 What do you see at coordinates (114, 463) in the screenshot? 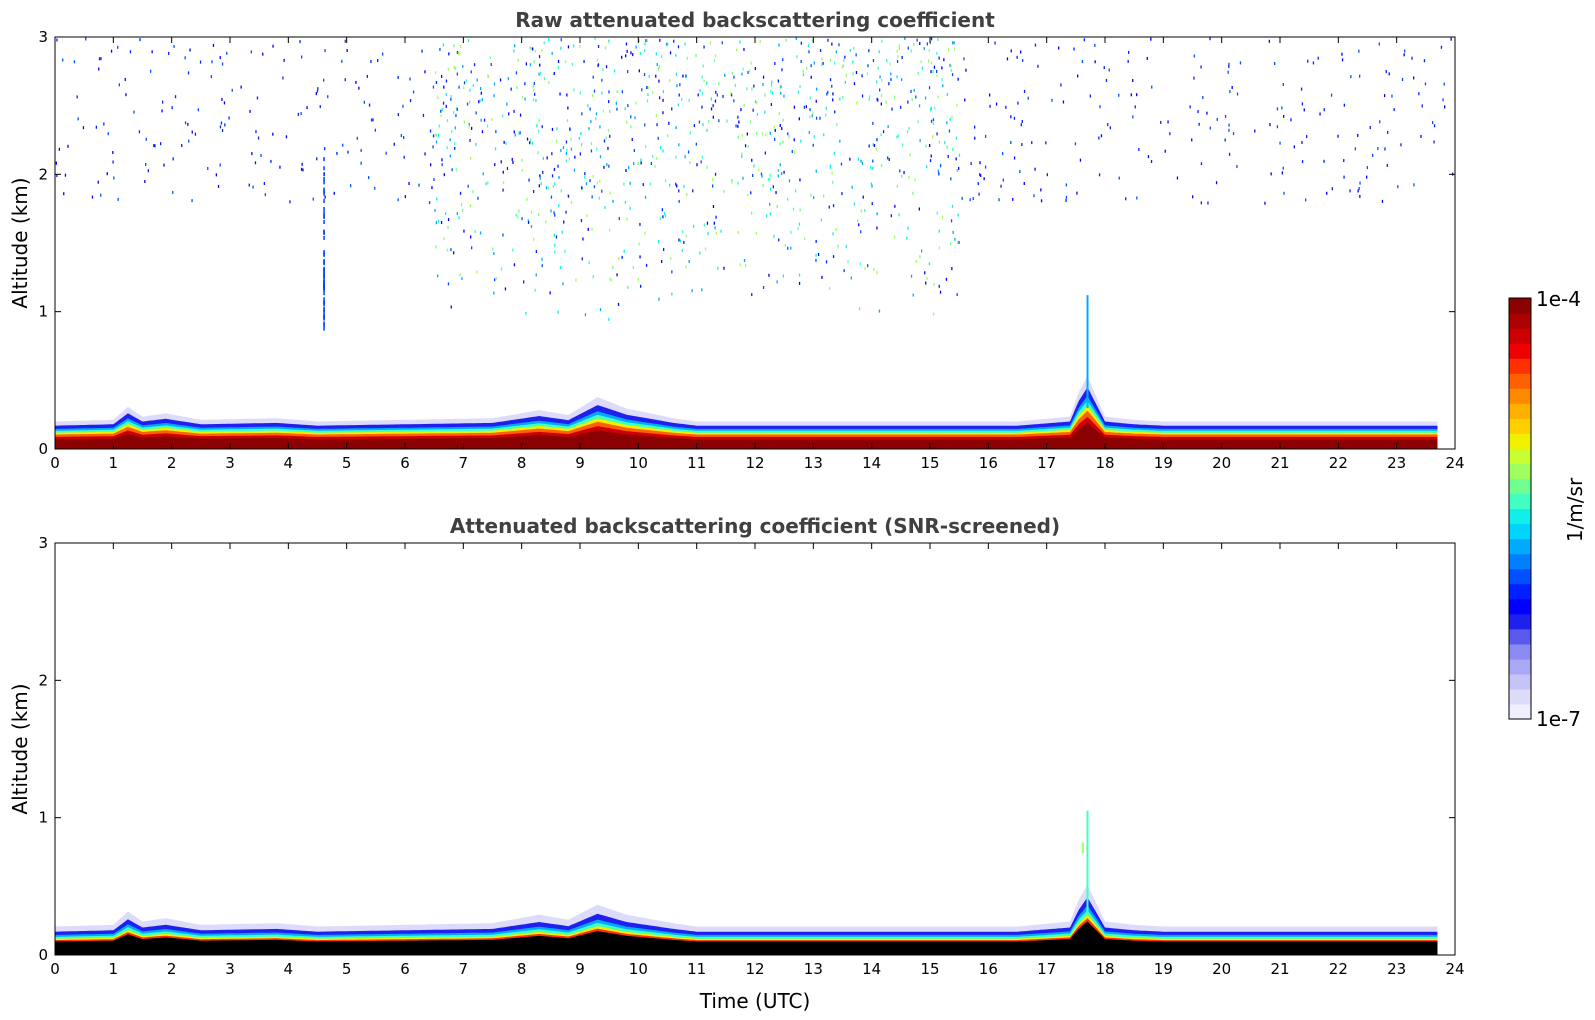
I see `x-tick-label: 1` at bounding box center [114, 463].